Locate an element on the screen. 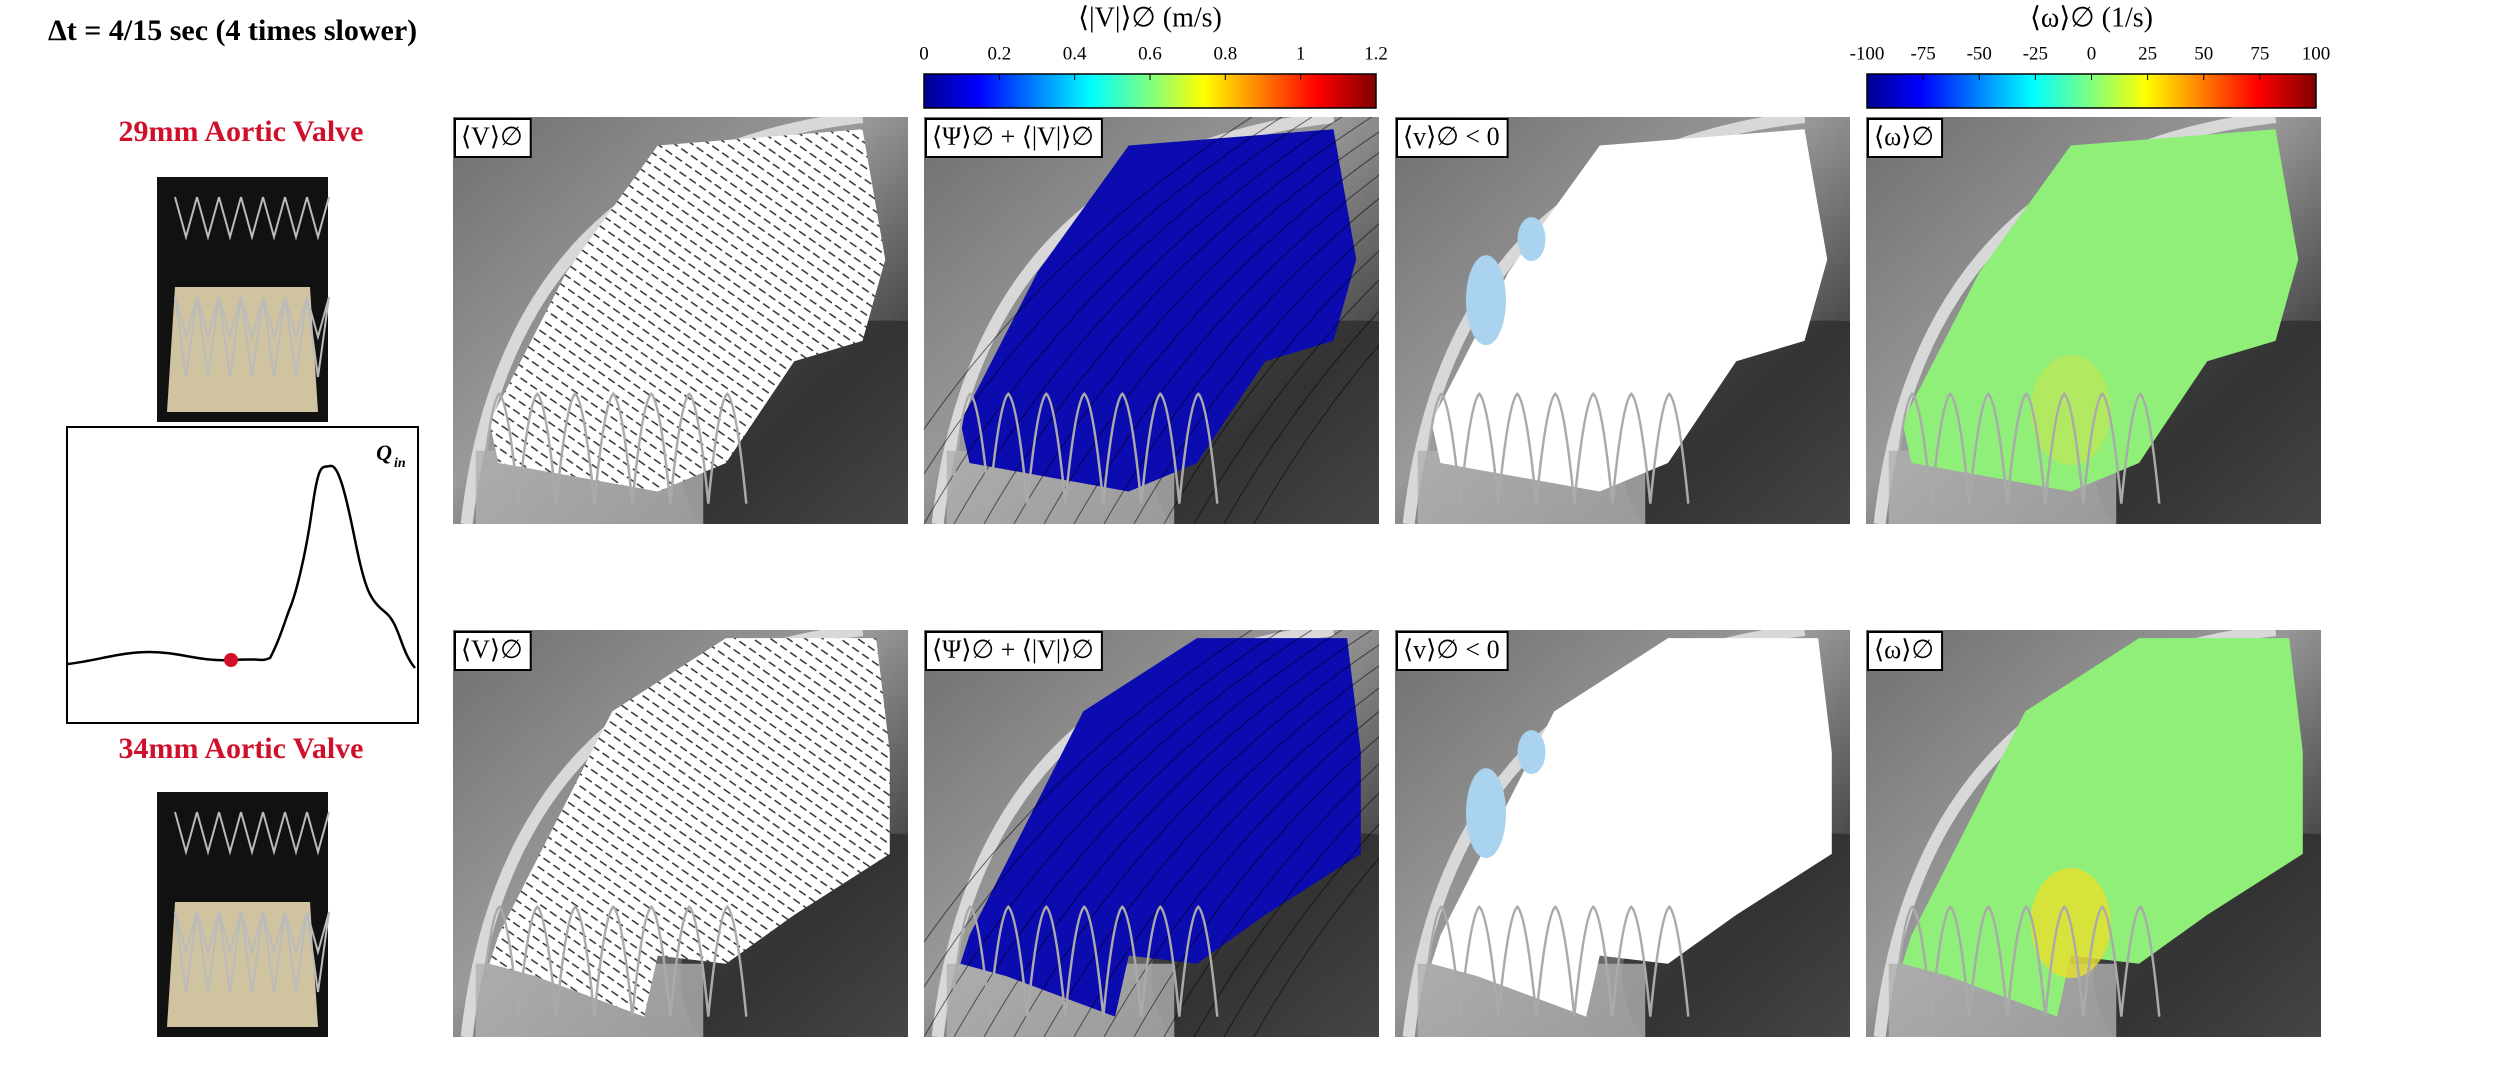  colorbar: ⟨ω⟩∅ (1/s) -100 -75 -50 -25 0 25 50 75 100 is located at coordinates (2090, 55).